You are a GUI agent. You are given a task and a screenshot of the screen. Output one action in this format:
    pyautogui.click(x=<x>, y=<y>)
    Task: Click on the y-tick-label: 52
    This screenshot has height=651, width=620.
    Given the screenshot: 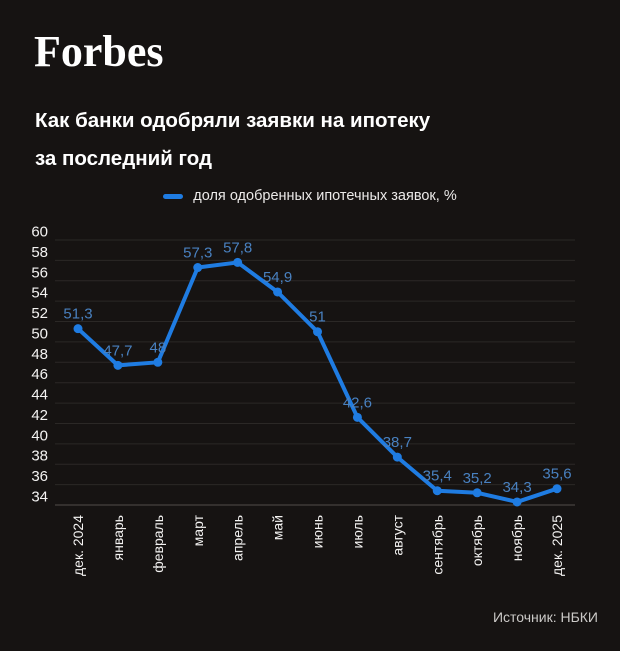 What is the action you would take?
    pyautogui.click(x=39, y=313)
    